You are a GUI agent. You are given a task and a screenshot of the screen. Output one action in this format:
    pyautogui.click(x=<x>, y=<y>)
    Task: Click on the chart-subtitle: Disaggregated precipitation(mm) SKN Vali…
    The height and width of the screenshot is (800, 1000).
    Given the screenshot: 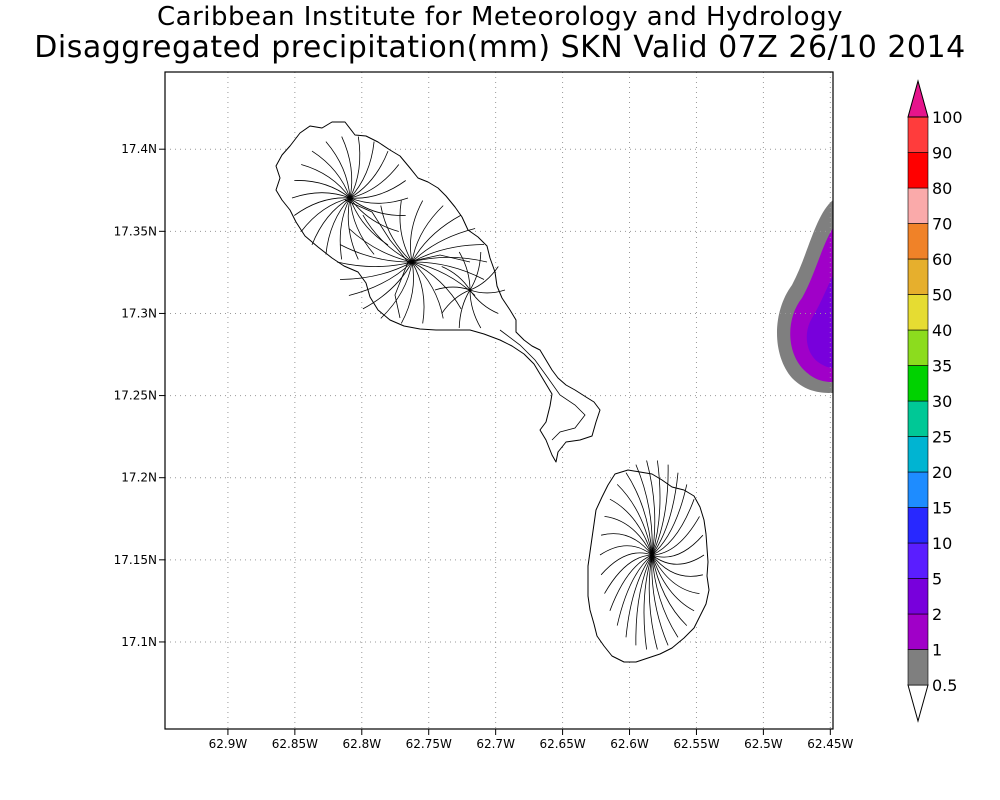 What is the action you would take?
    pyautogui.click(x=500, y=47)
    